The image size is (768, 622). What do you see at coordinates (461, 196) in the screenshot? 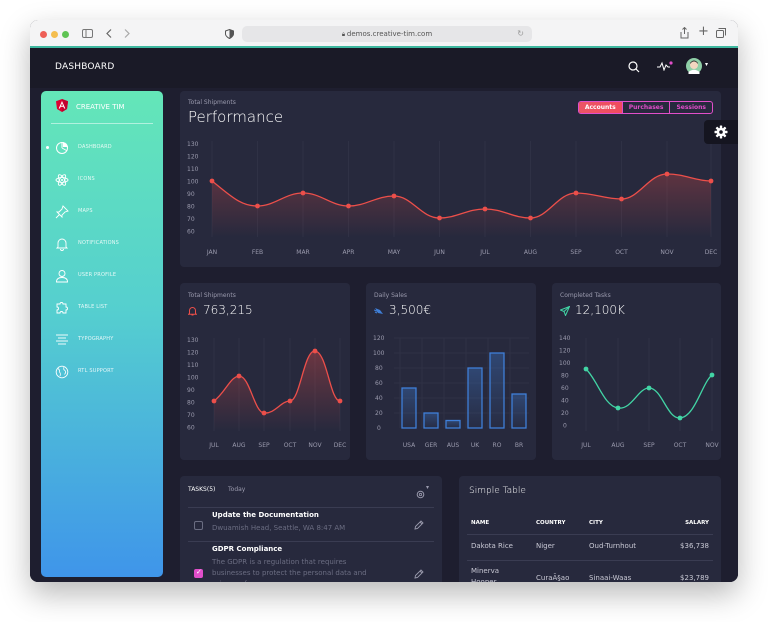
I see `performance-line` at bounding box center [461, 196].